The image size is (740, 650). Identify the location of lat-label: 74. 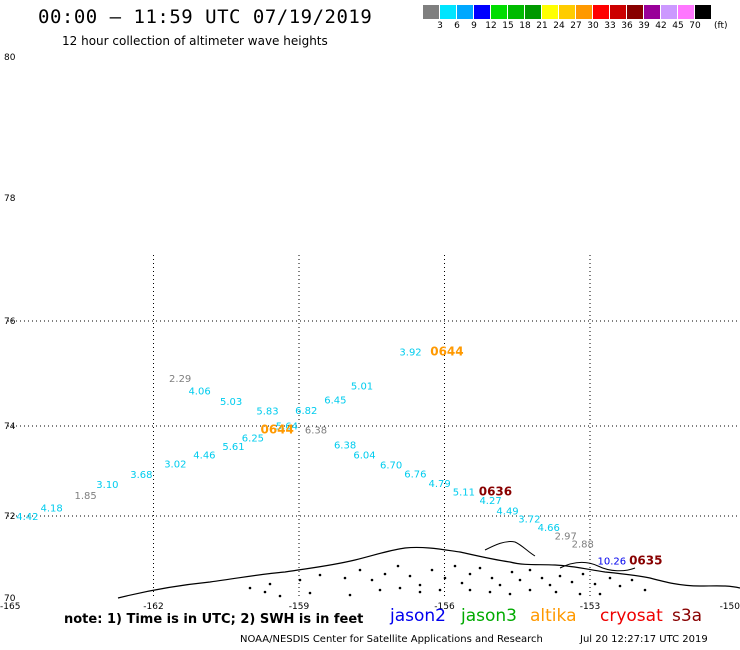
(10, 427).